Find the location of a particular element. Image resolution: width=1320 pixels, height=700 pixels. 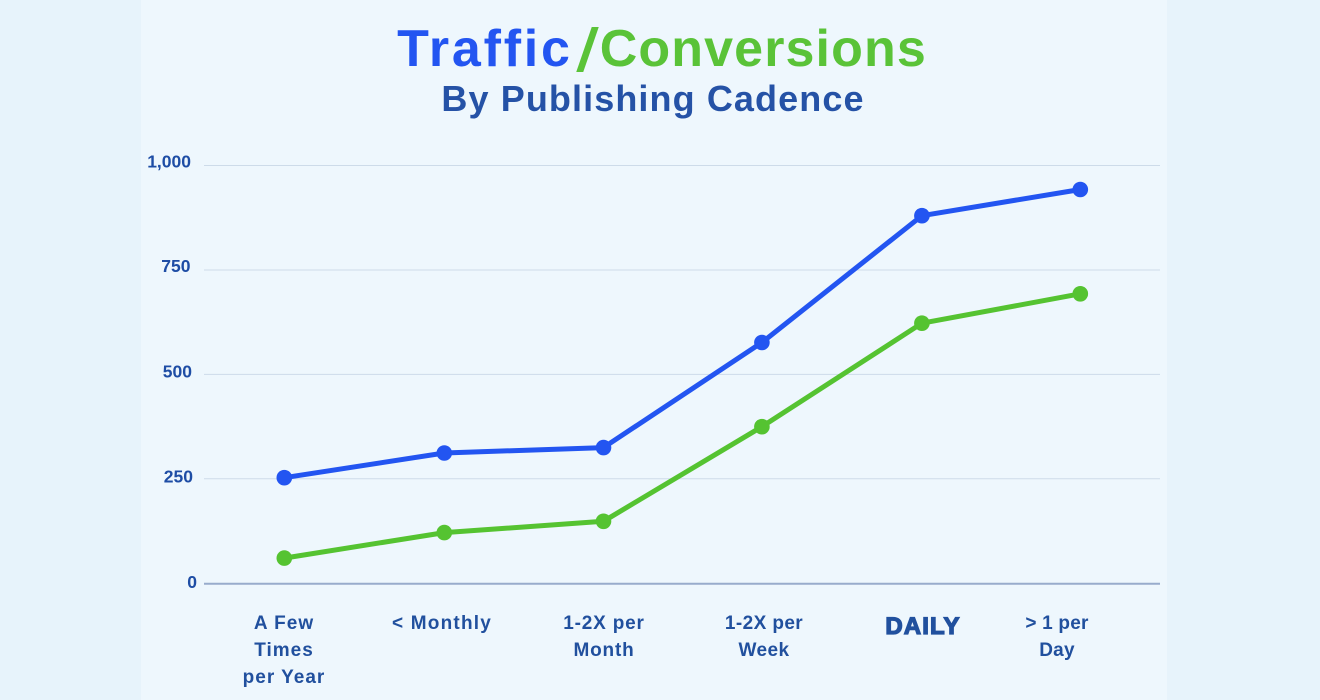

svg-text: 250 is located at coordinates (178, 477).